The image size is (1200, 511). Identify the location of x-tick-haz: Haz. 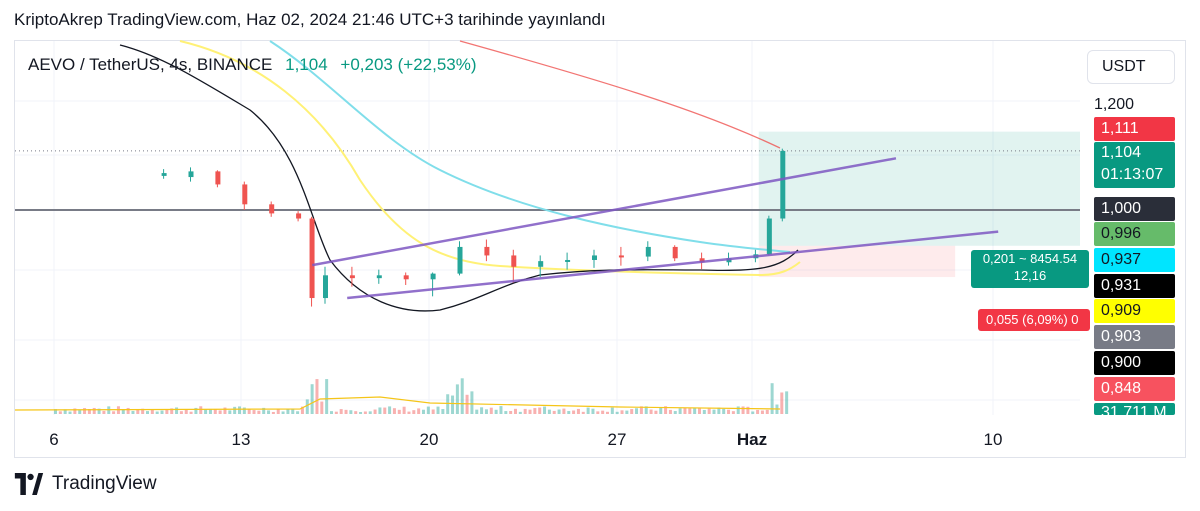
(752, 439).